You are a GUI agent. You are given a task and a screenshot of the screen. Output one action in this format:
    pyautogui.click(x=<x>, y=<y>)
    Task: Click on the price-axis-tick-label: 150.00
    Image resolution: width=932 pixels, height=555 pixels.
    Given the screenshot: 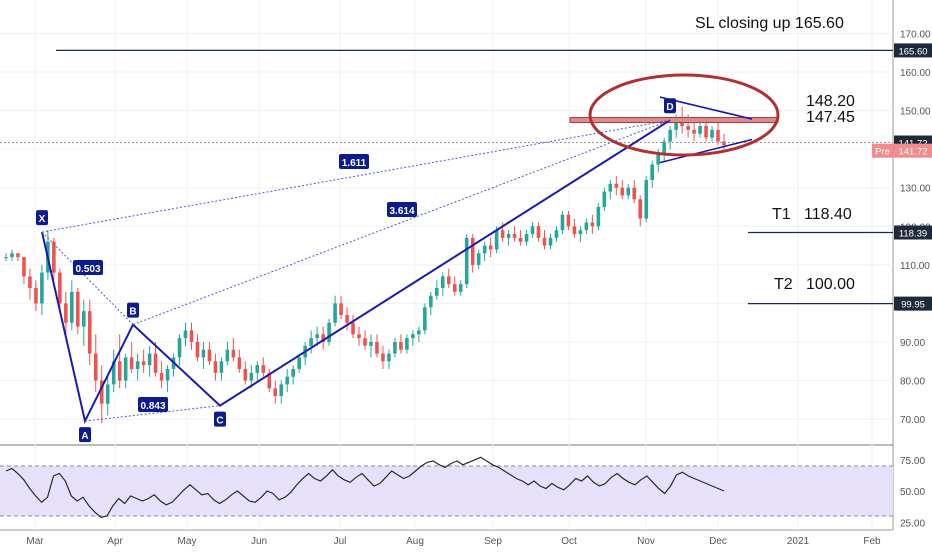 What is the action you would take?
    pyautogui.click(x=915, y=112)
    